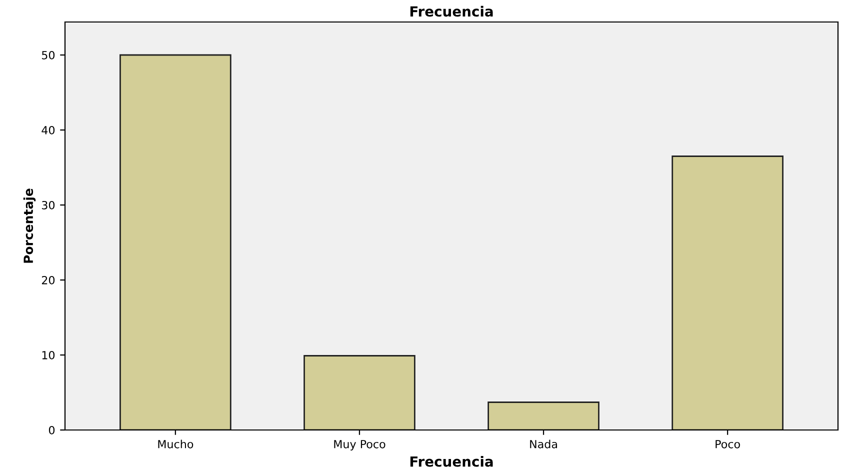 Image resolution: width=844 pixels, height=475 pixels. What do you see at coordinates (51, 430) in the screenshot?
I see `y-tick-label: 0` at bounding box center [51, 430].